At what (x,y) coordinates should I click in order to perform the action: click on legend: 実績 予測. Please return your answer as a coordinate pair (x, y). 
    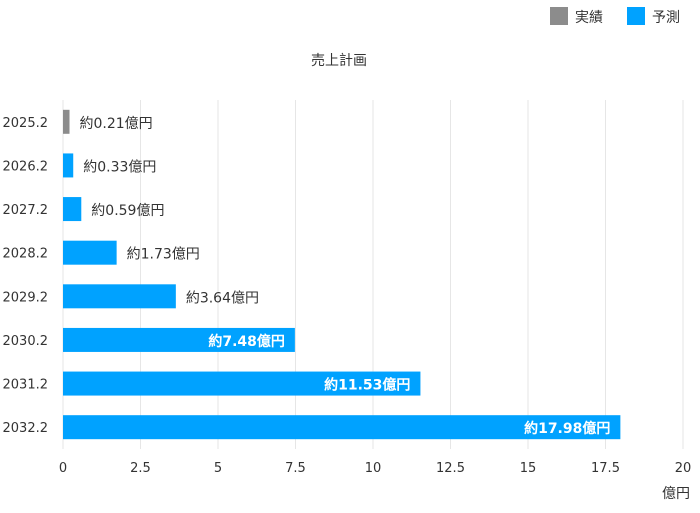
    Looking at the image, I should click on (615, 16).